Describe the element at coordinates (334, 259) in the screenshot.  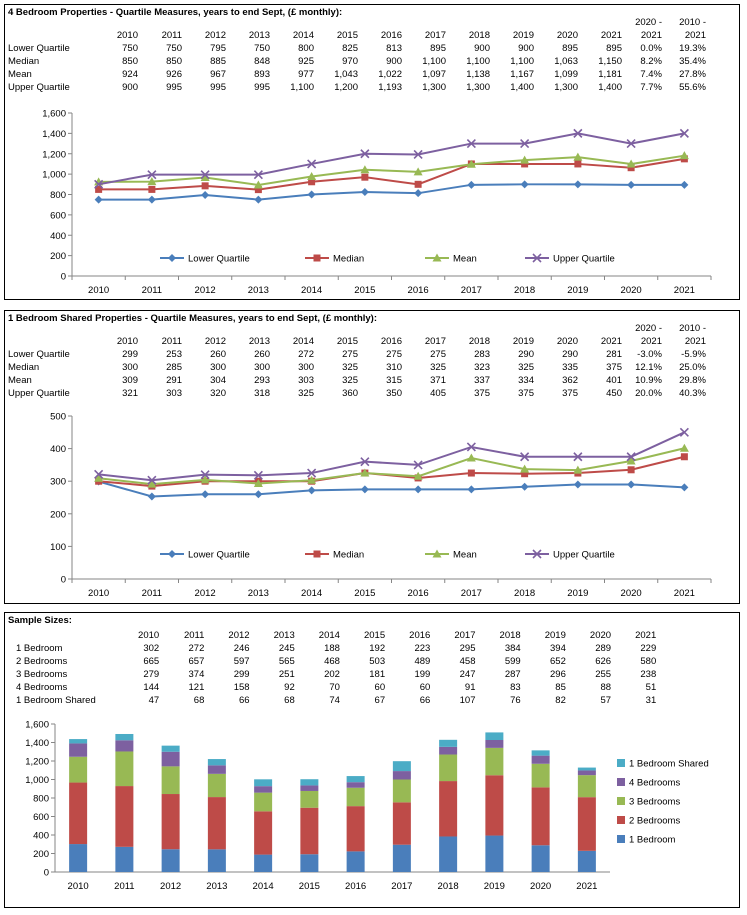
I see `legend-item: Median` at that location.